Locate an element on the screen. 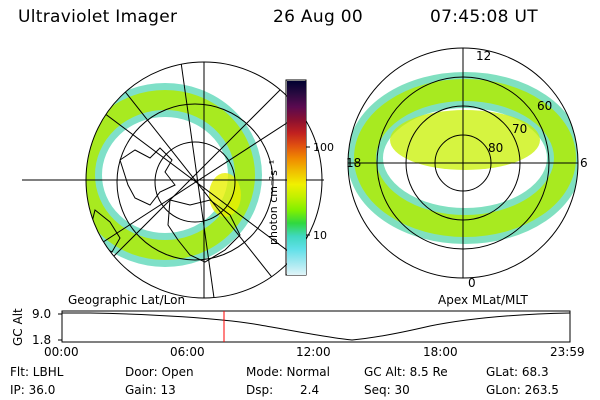  time-label: 07:45:08 UT is located at coordinates (484, 17).